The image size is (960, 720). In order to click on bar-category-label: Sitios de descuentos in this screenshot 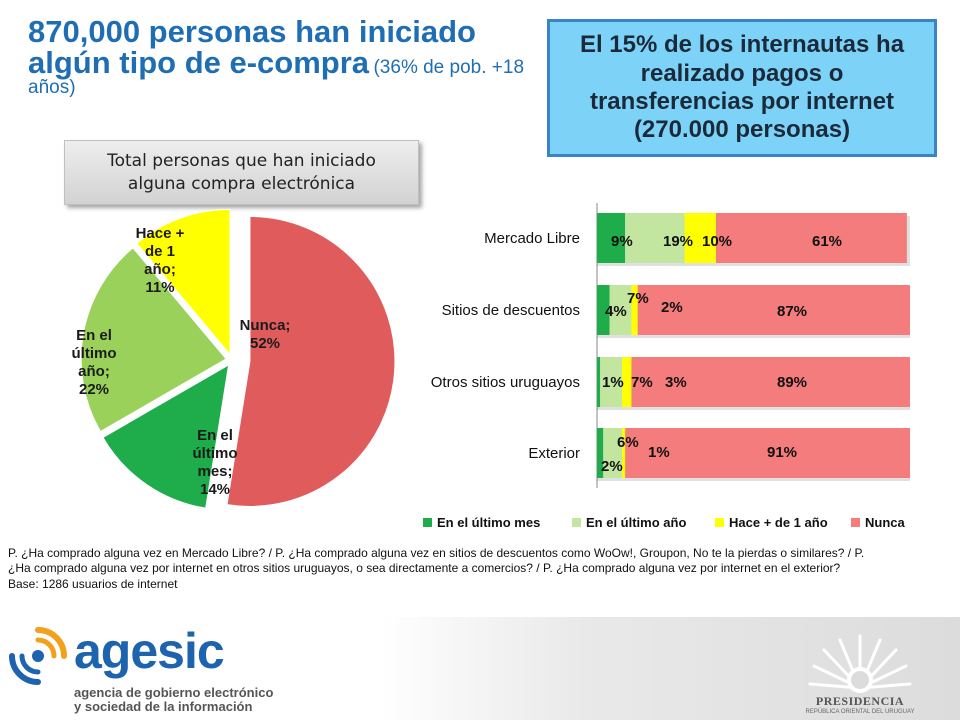, I will do `click(511, 310)`.